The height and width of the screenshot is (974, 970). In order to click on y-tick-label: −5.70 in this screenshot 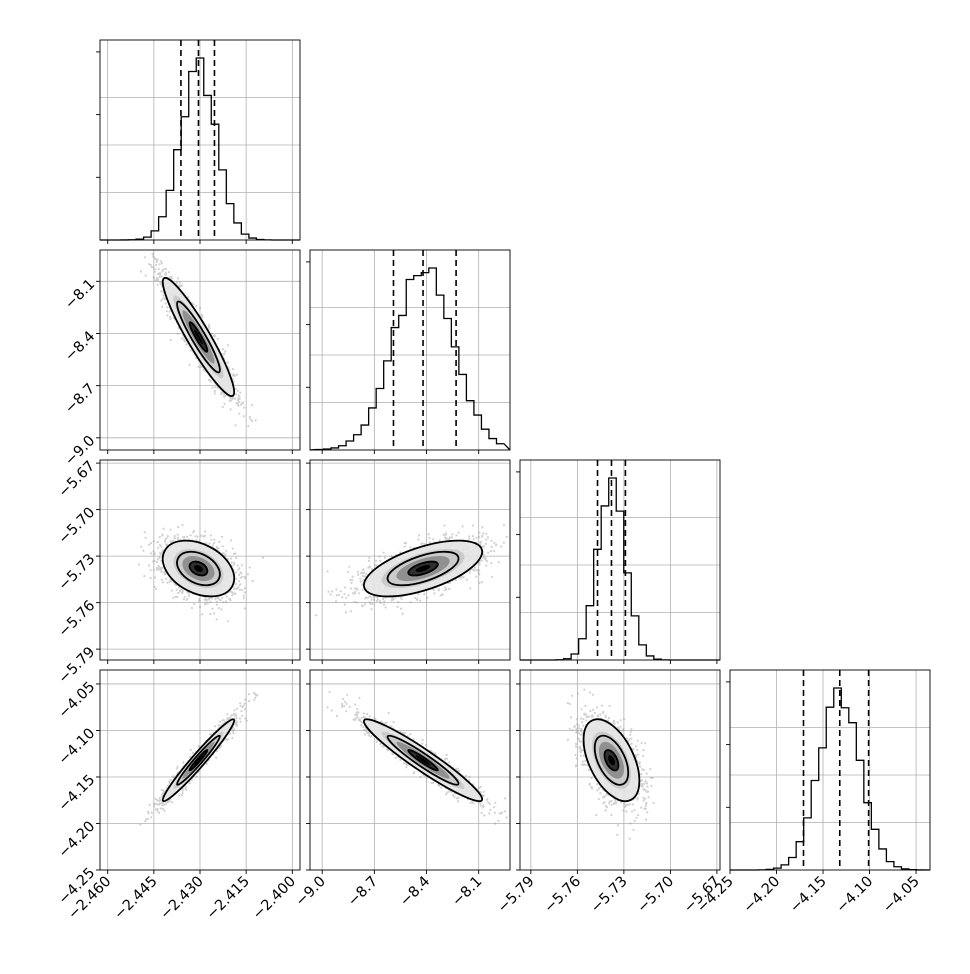, I will do `click(77, 526)`.